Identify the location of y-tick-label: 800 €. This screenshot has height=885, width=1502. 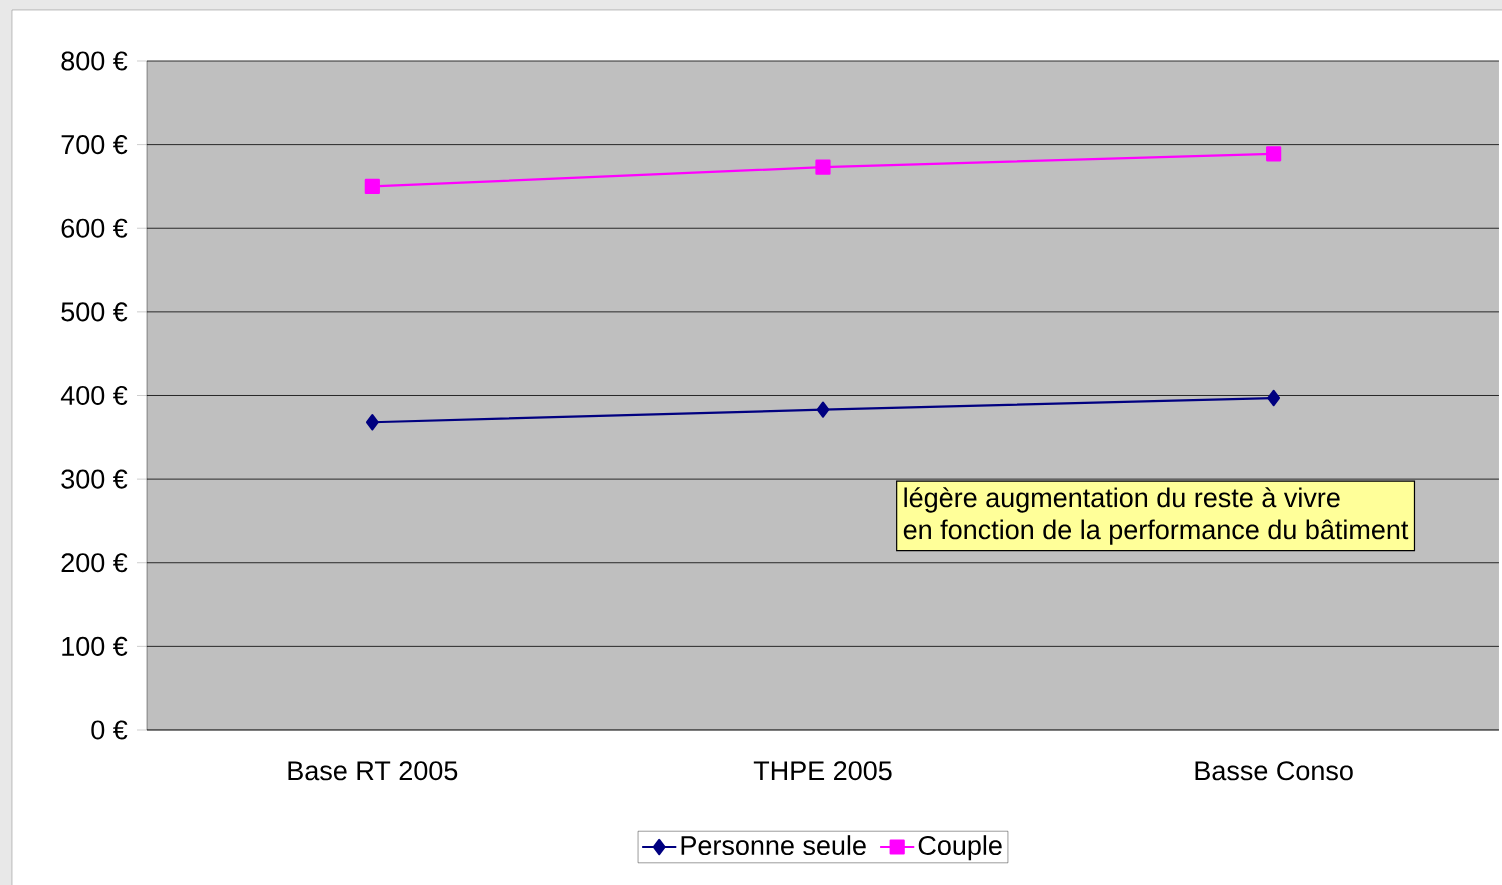
(94, 61).